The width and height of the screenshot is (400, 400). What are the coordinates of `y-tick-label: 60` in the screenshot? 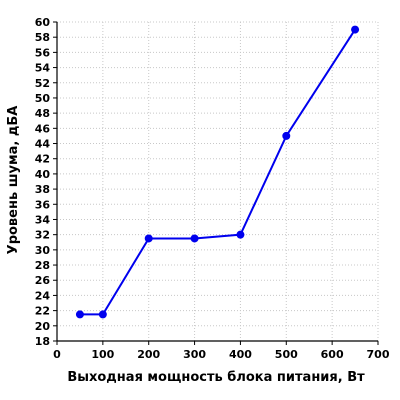 It's located at (43, 22).